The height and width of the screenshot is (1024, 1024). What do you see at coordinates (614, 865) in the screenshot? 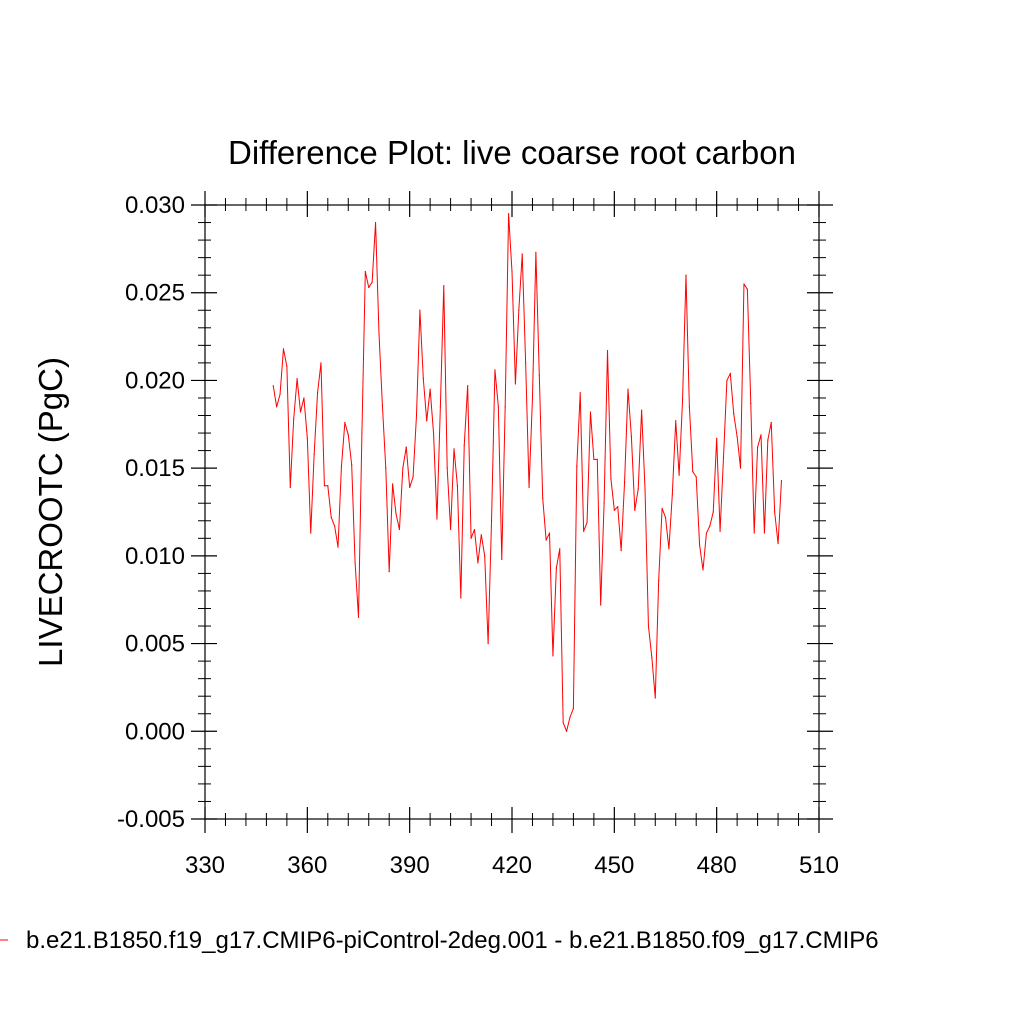
I see `x-tick-label: 450` at bounding box center [614, 865].